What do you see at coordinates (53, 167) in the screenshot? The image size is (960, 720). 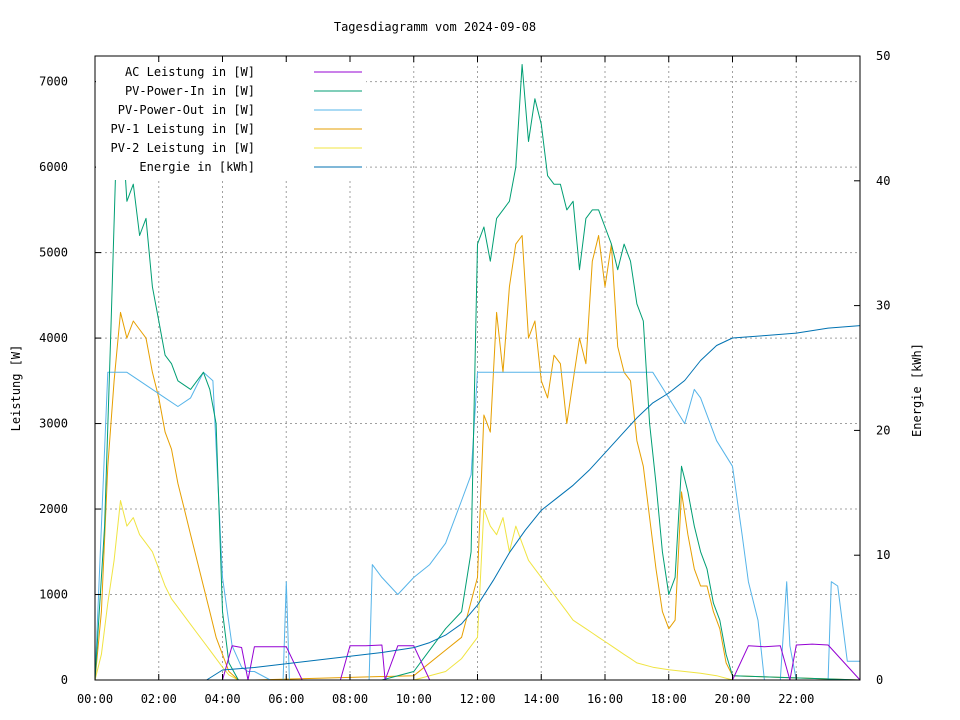 I see `y-tick-label: 6000` at bounding box center [53, 167].